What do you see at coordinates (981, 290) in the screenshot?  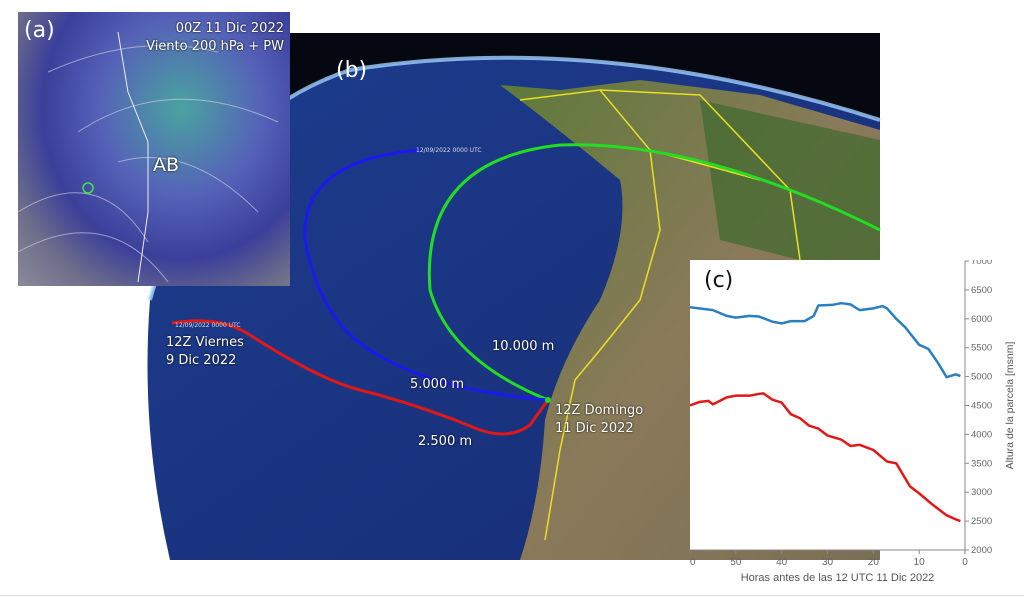 I see `y-tick-label: 6500` at bounding box center [981, 290].